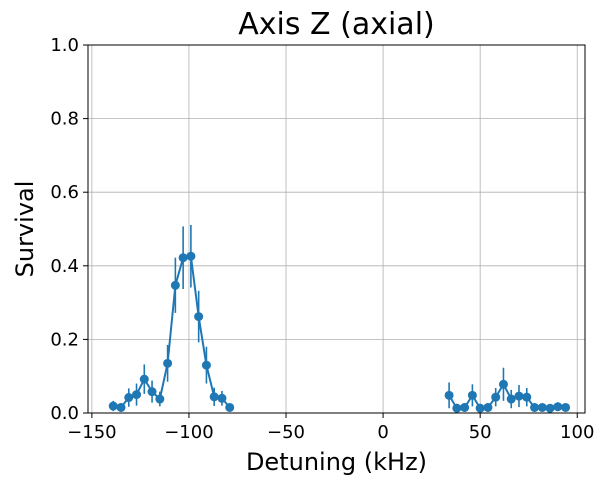 The height and width of the screenshot is (487, 601). I want to click on y-tick-label: 0.8, so click(64, 119).